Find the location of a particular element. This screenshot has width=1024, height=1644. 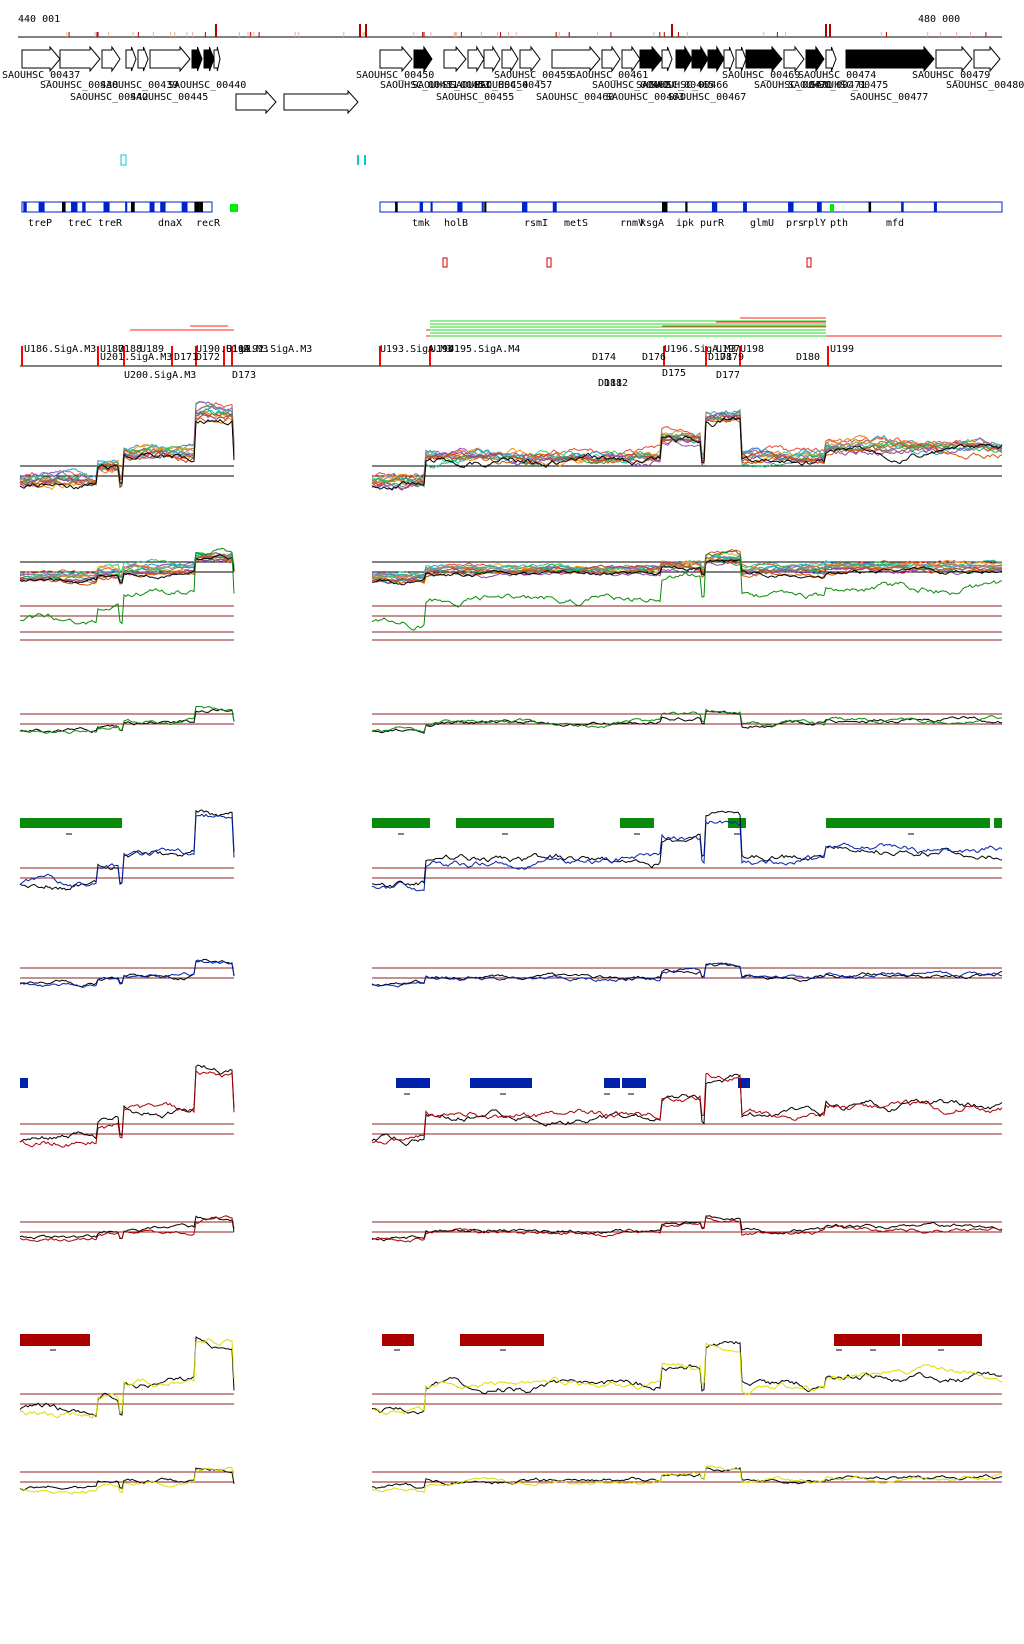

promoter-label: D174 is located at coordinates (604, 357).